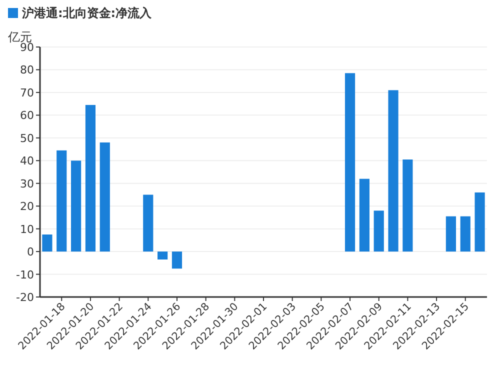 The height and width of the screenshot is (375, 500). What do you see at coordinates (27, 229) in the screenshot?
I see `y-tick-label: 10` at bounding box center [27, 229].